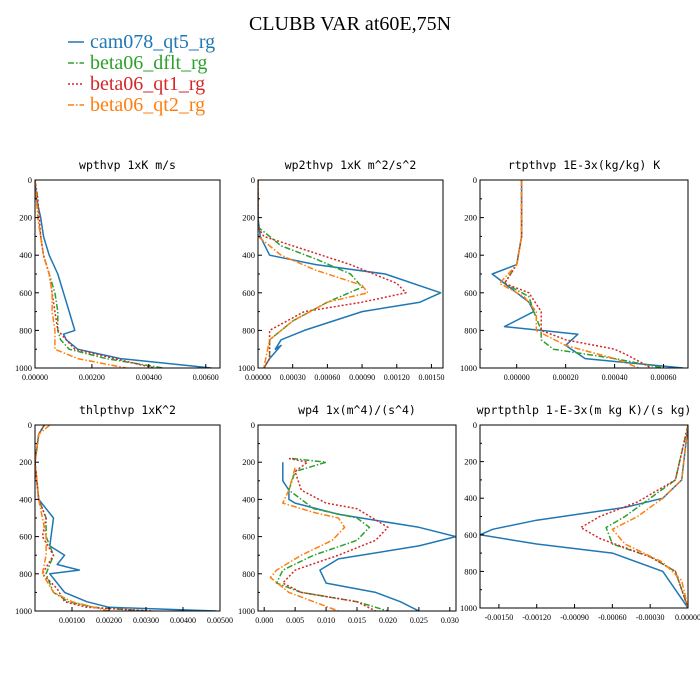 This screenshot has height=700, width=700. I want to click on x-tick-label: 0.00040, so click(615, 377).